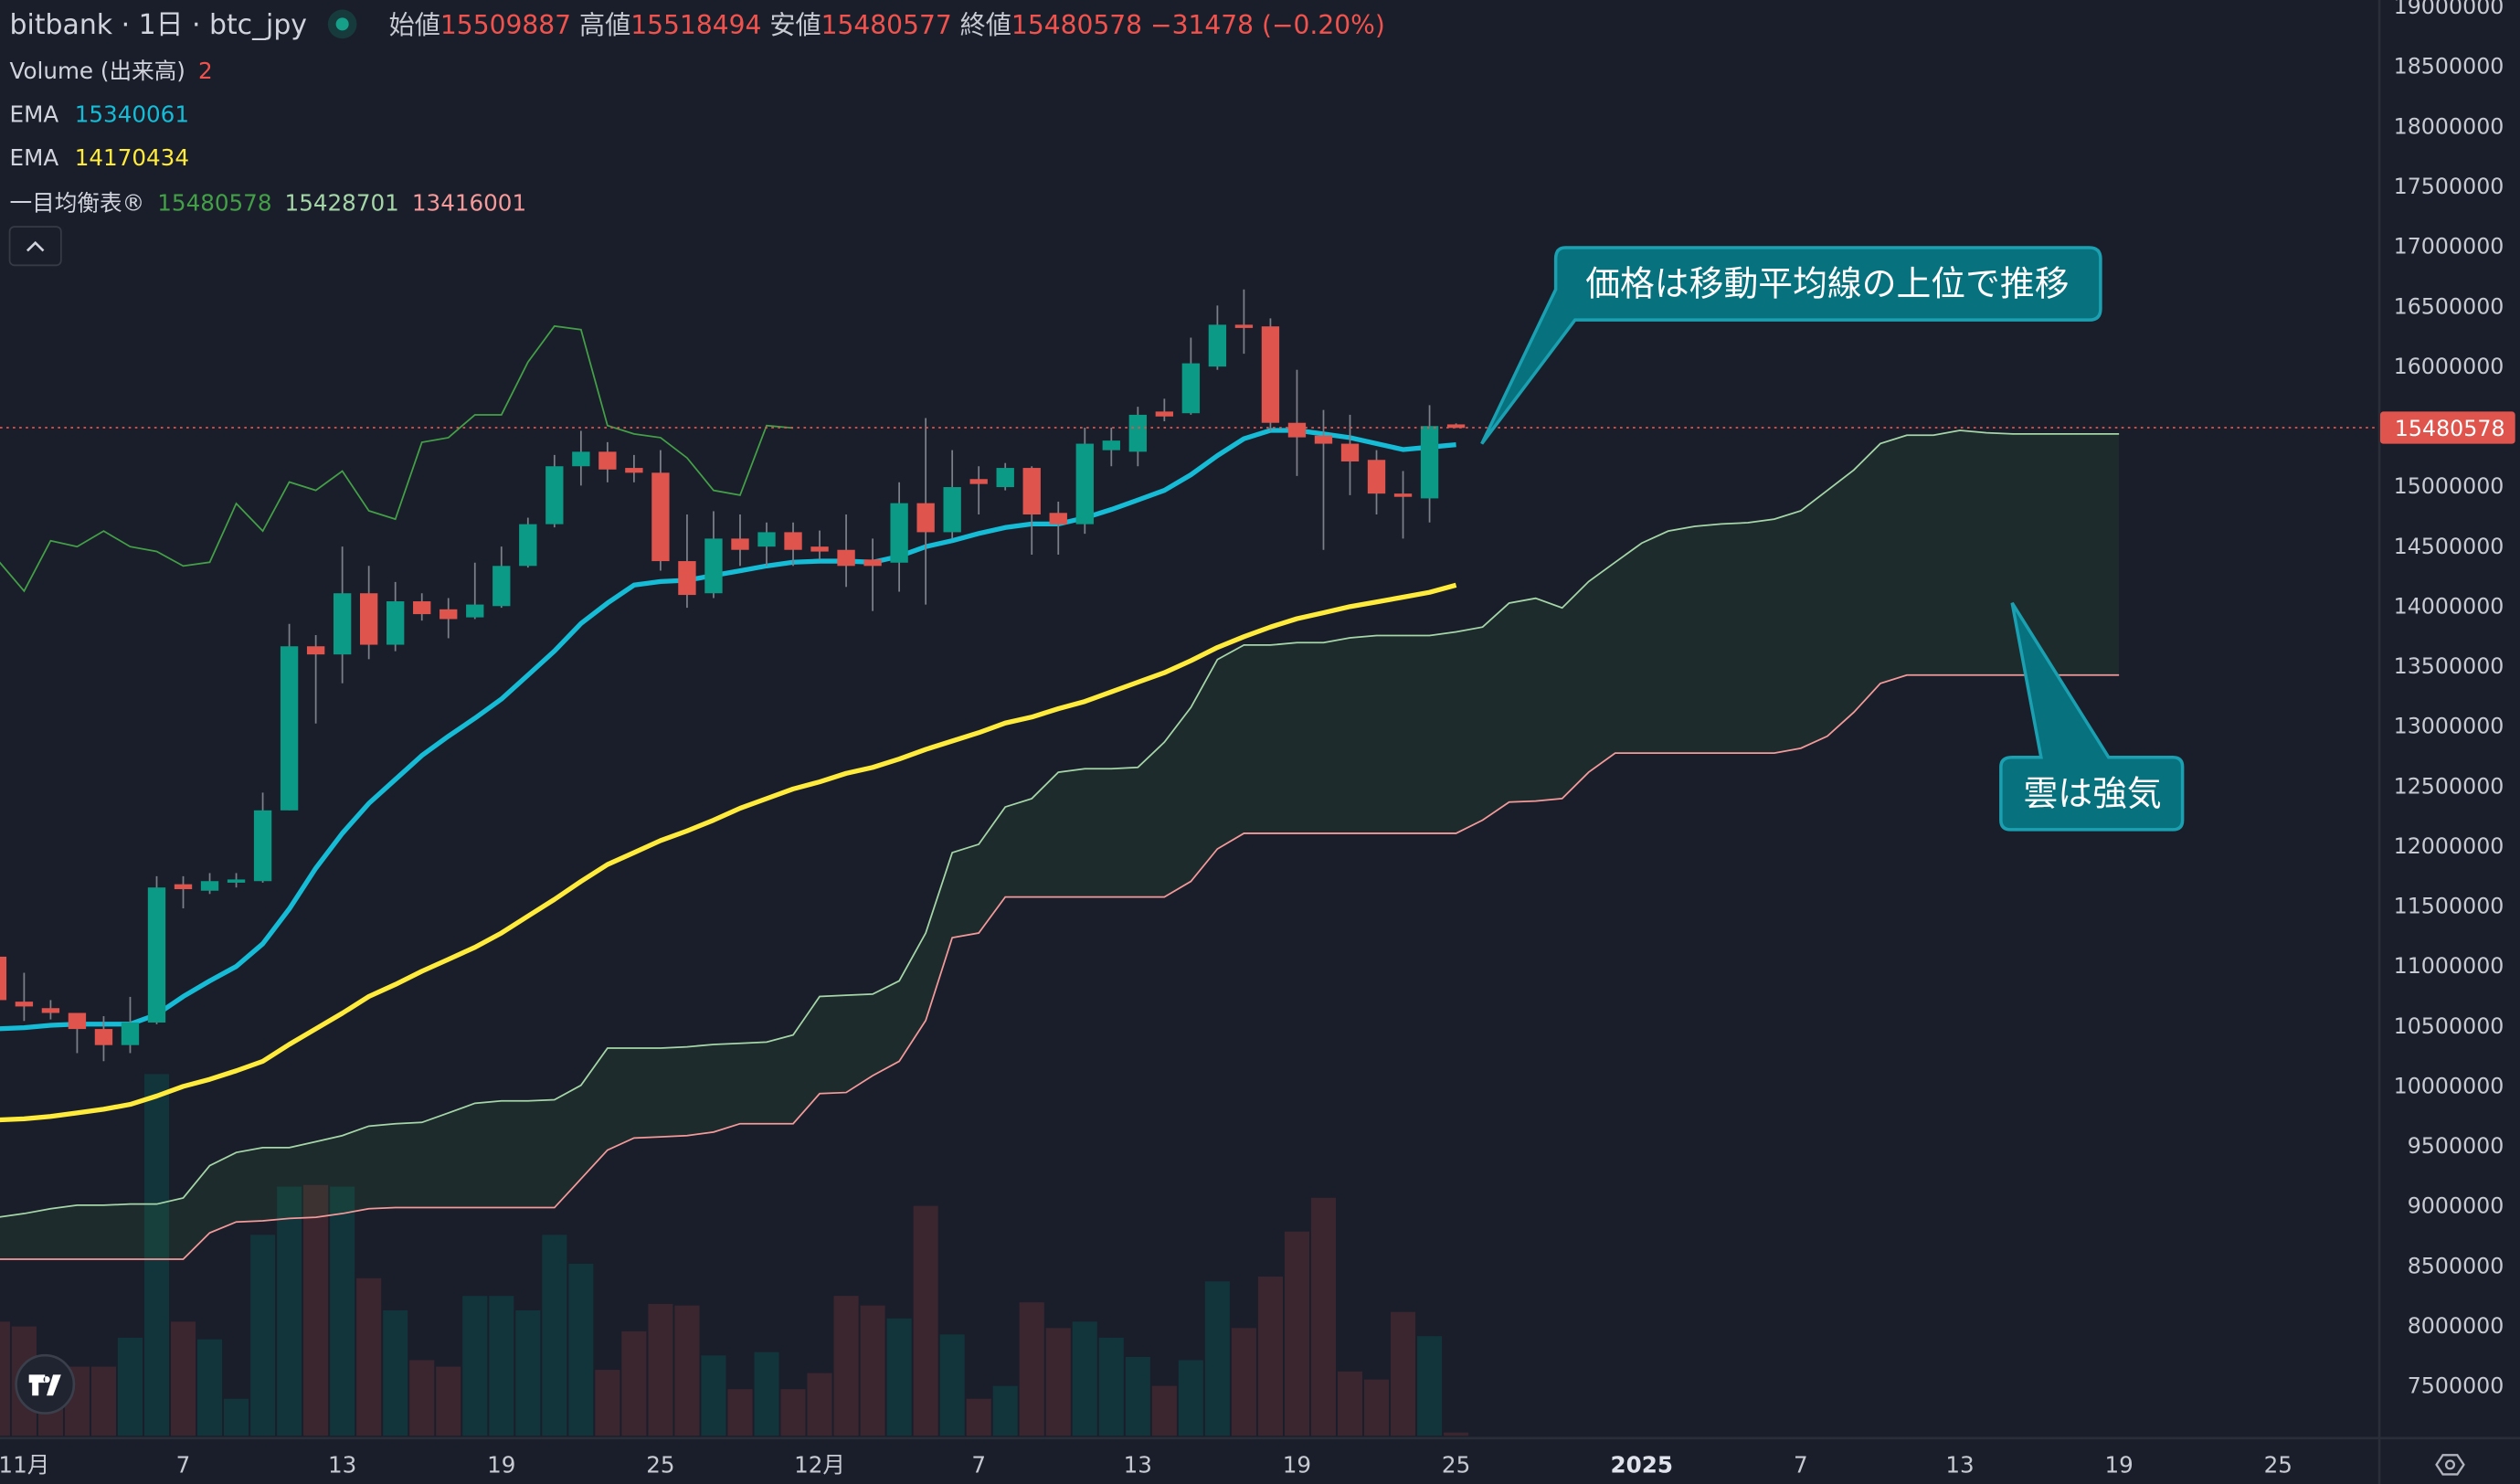  What do you see at coordinates (342, 1465) in the screenshot?
I see `time-axis-label: 13` at bounding box center [342, 1465].